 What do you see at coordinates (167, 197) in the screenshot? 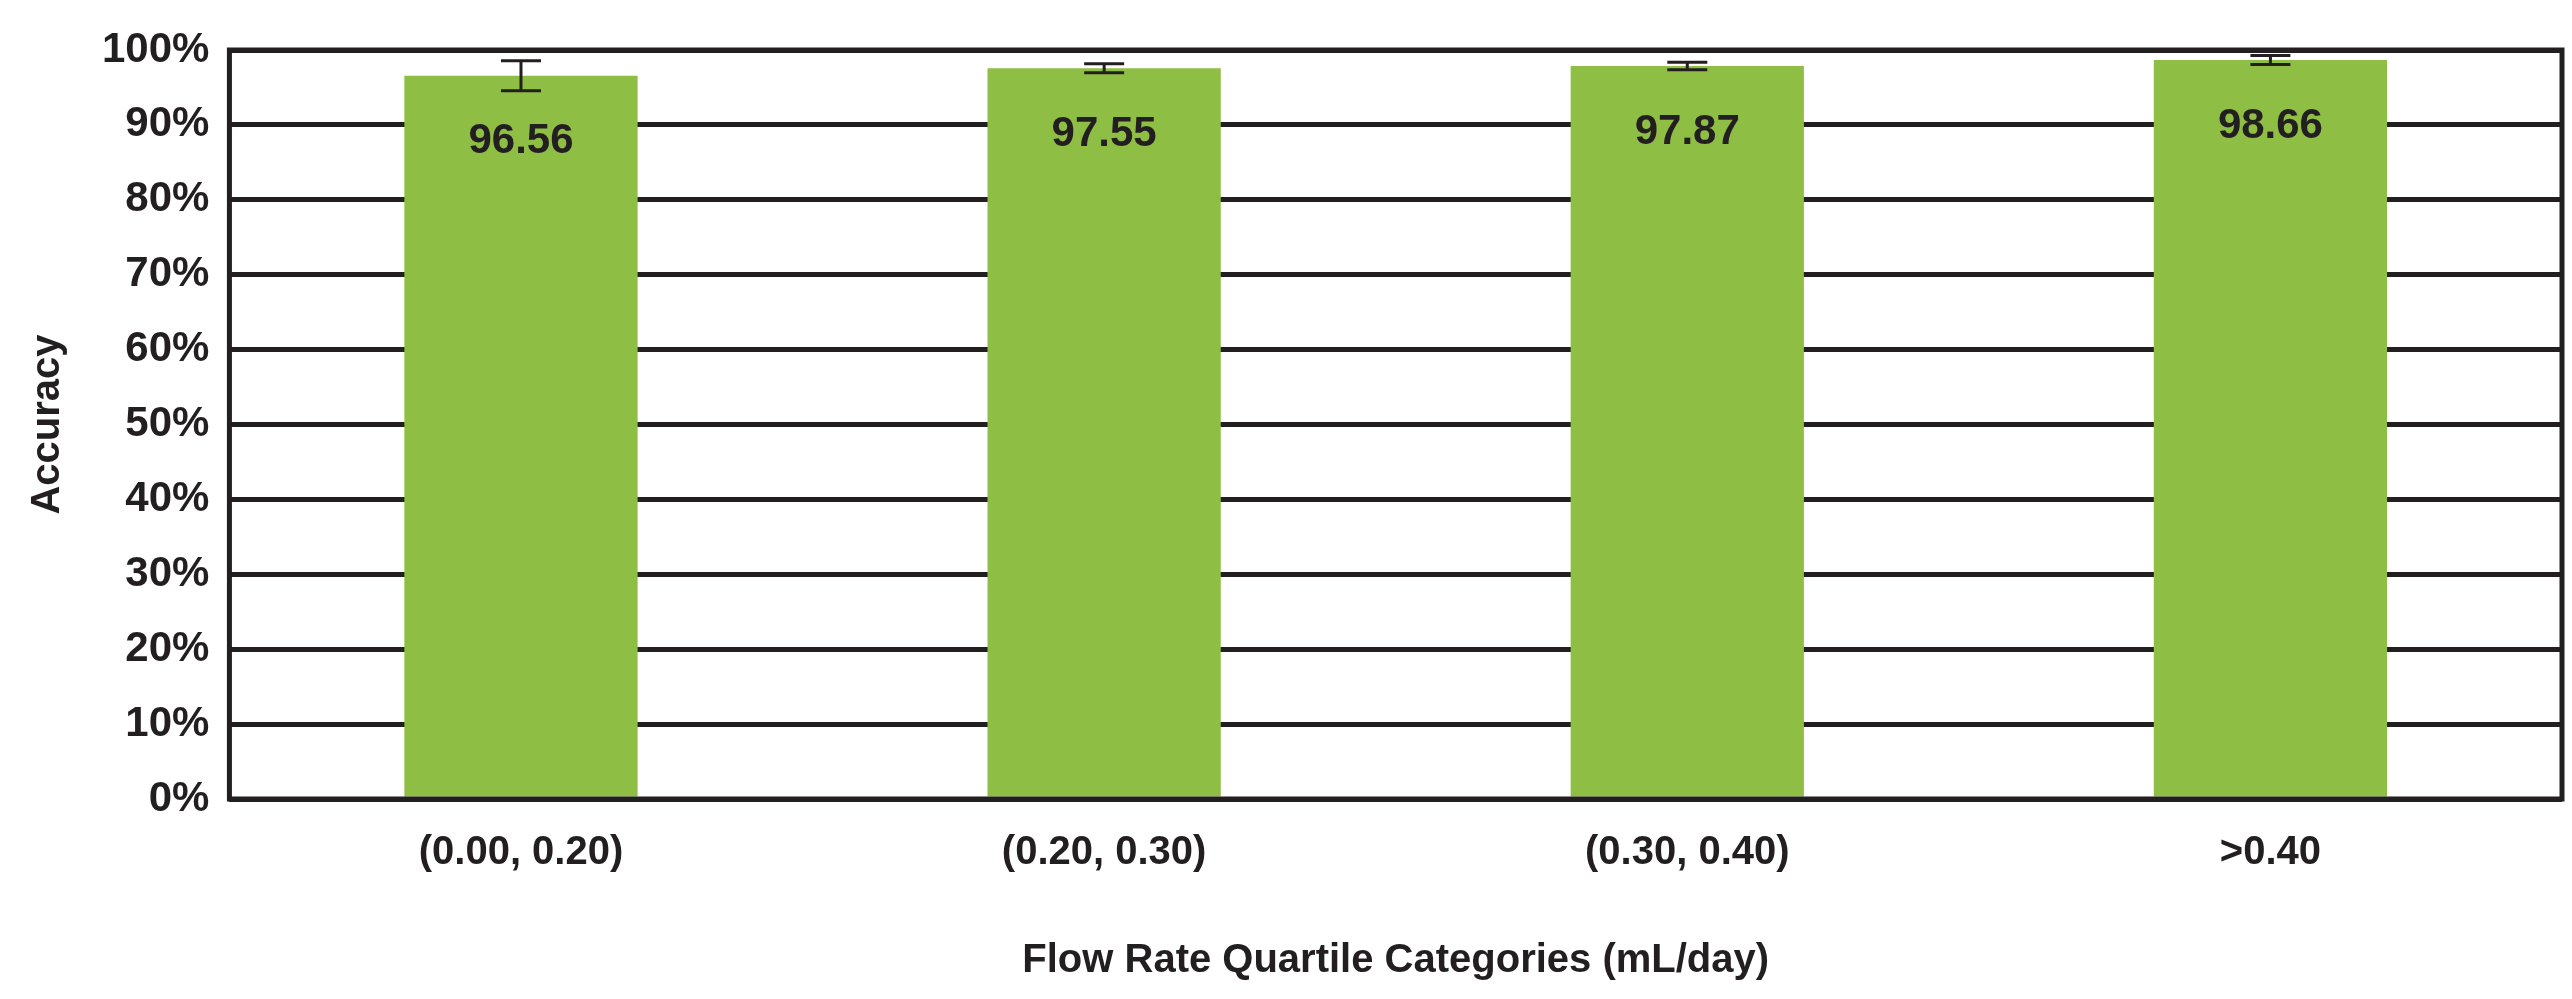
I see `y-tick-label: 80%` at bounding box center [167, 197].